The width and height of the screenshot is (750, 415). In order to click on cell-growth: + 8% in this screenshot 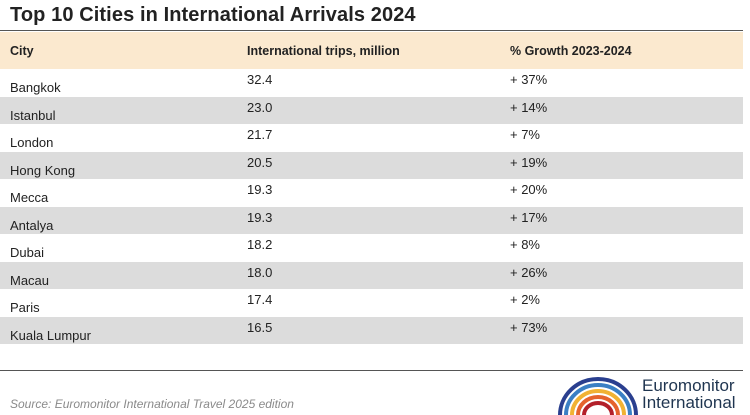, I will do `click(525, 245)`.